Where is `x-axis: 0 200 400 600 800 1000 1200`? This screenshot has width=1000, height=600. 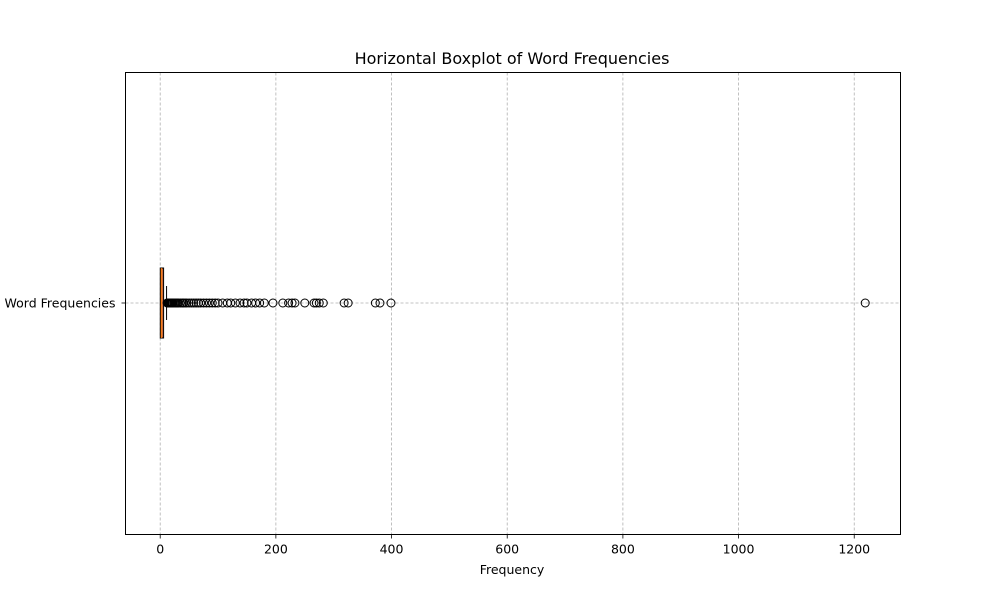
x-axis: 0 200 400 600 800 1000 1200 is located at coordinates (513, 545).